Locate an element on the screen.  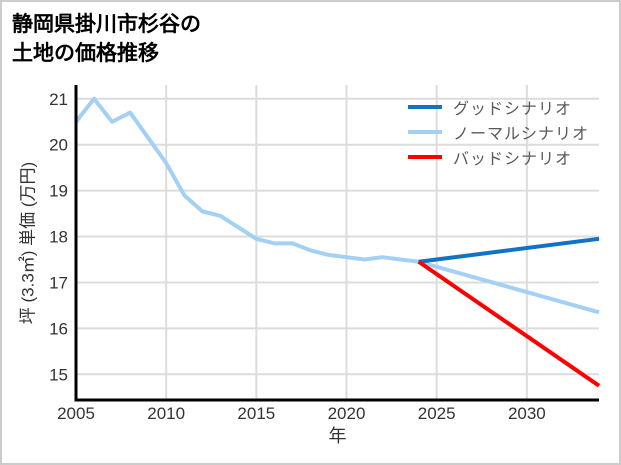
y-tick-label: 15 is located at coordinates (58, 374).